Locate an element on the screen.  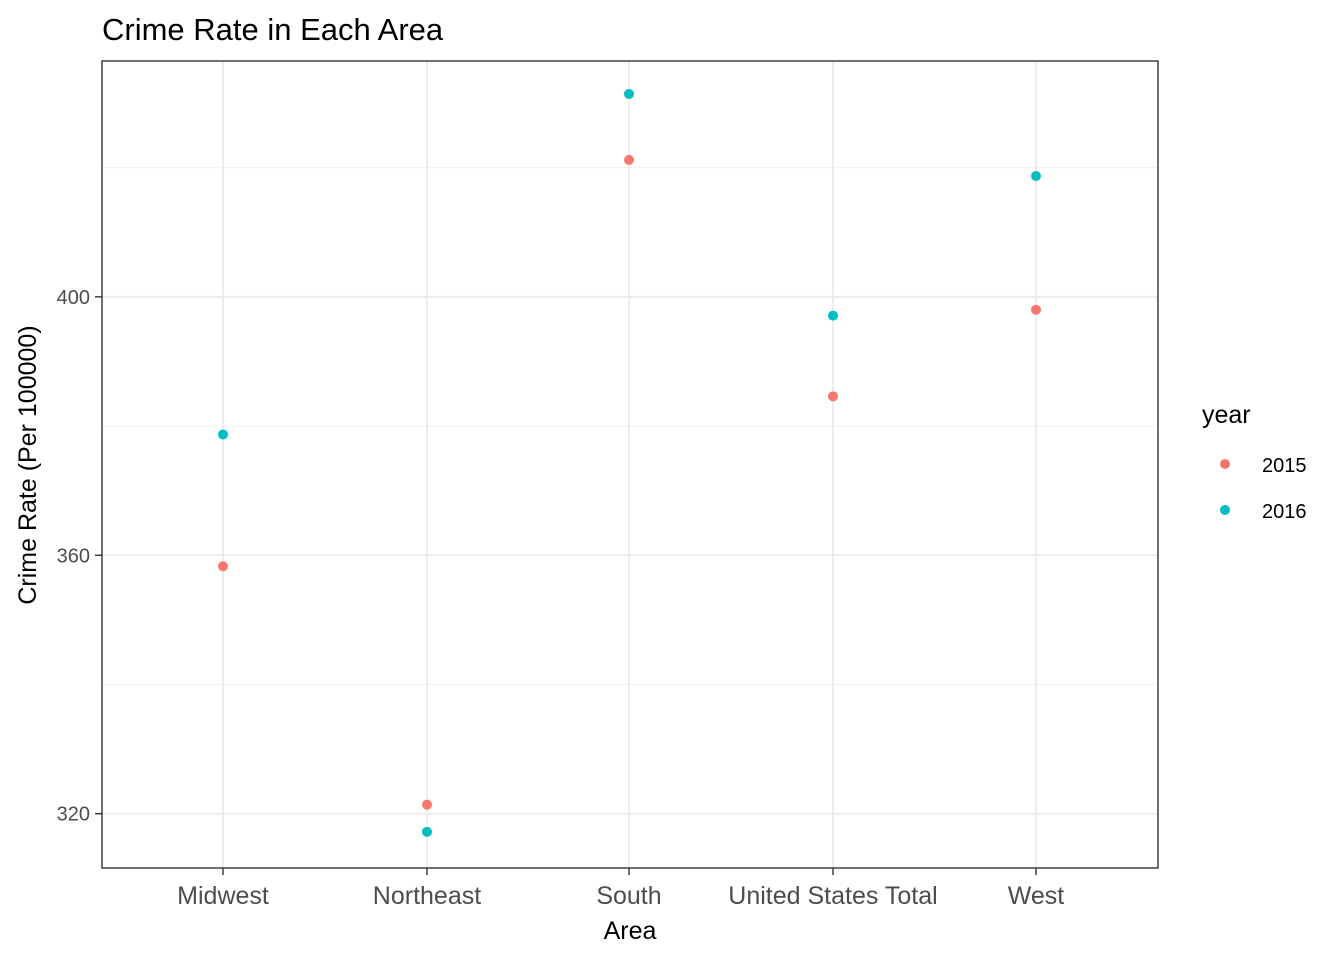
chart-title: Crime Rate in Each Area is located at coordinates (273, 29).